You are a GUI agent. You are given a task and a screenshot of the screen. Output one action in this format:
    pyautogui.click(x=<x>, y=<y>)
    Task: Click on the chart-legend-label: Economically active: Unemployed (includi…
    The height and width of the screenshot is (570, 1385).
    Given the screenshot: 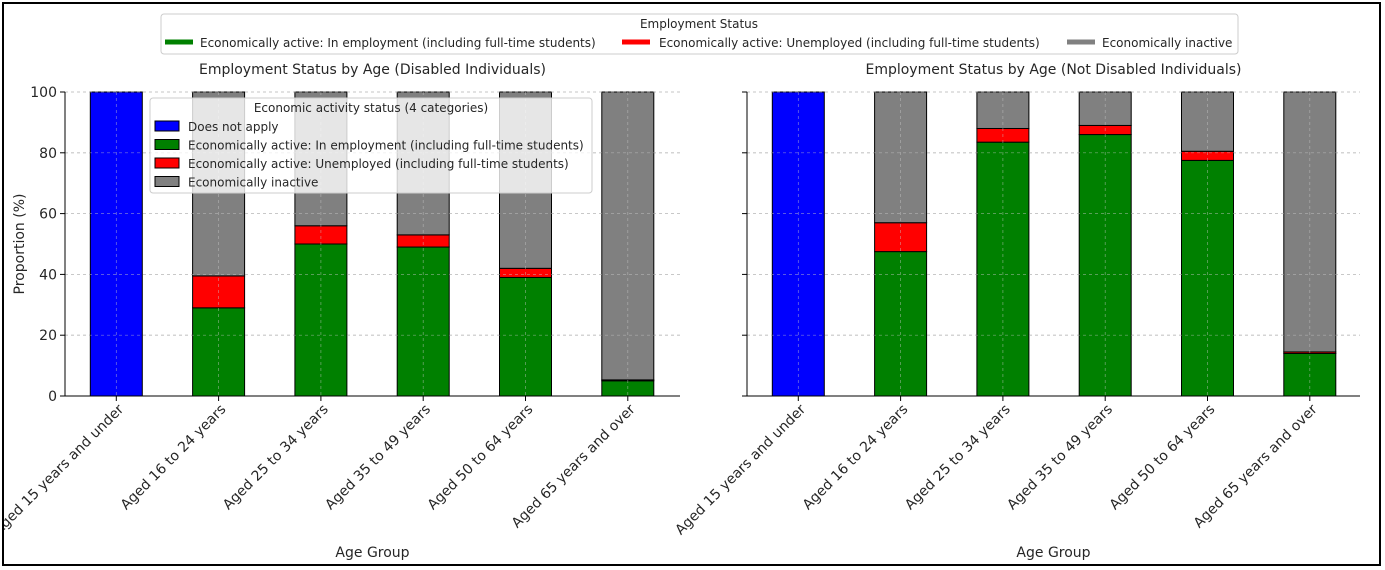 What is the action you would take?
    pyautogui.click(x=378, y=164)
    